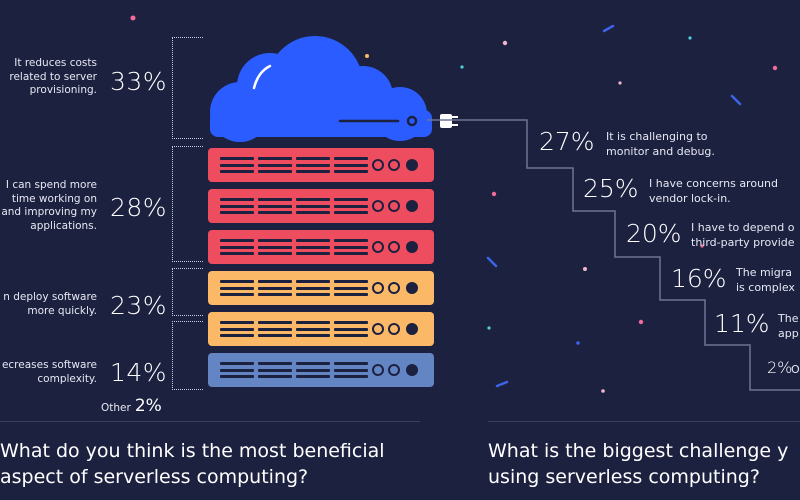 The height and width of the screenshot is (500, 800). I want to click on benefit-2-percent: 28%, so click(139, 207).